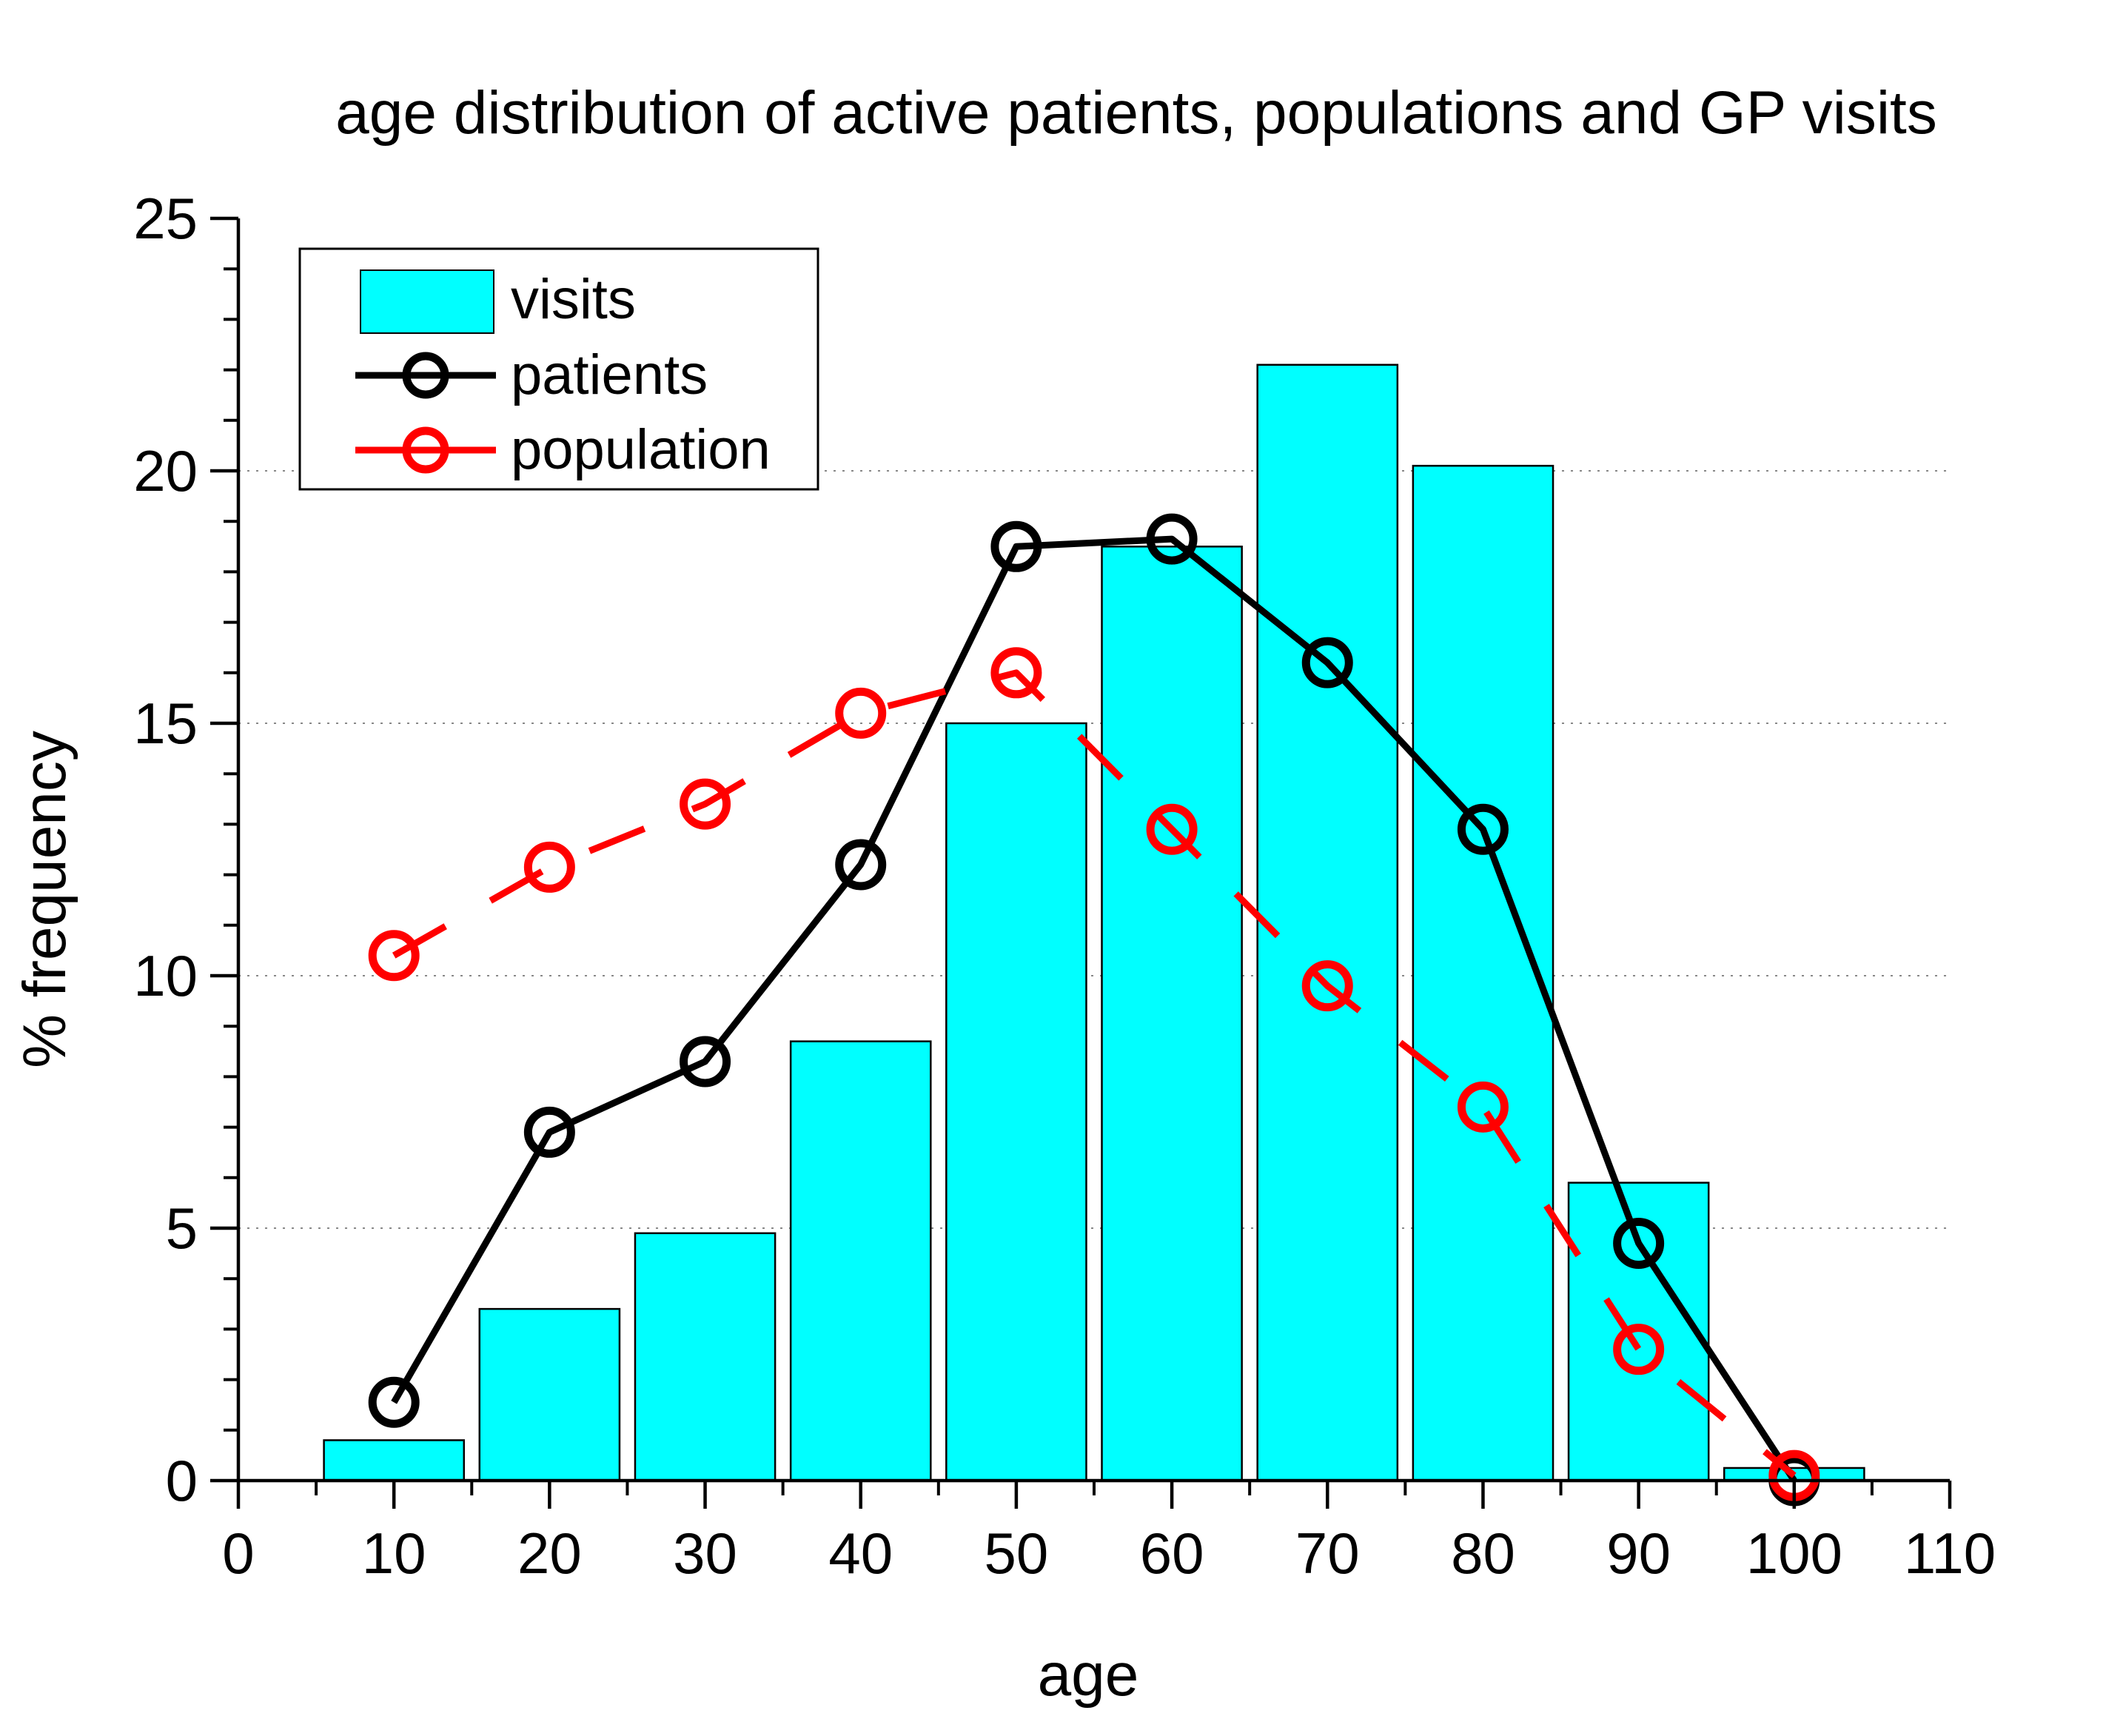  I want to click on legend: visits patients population, so click(558, 369).